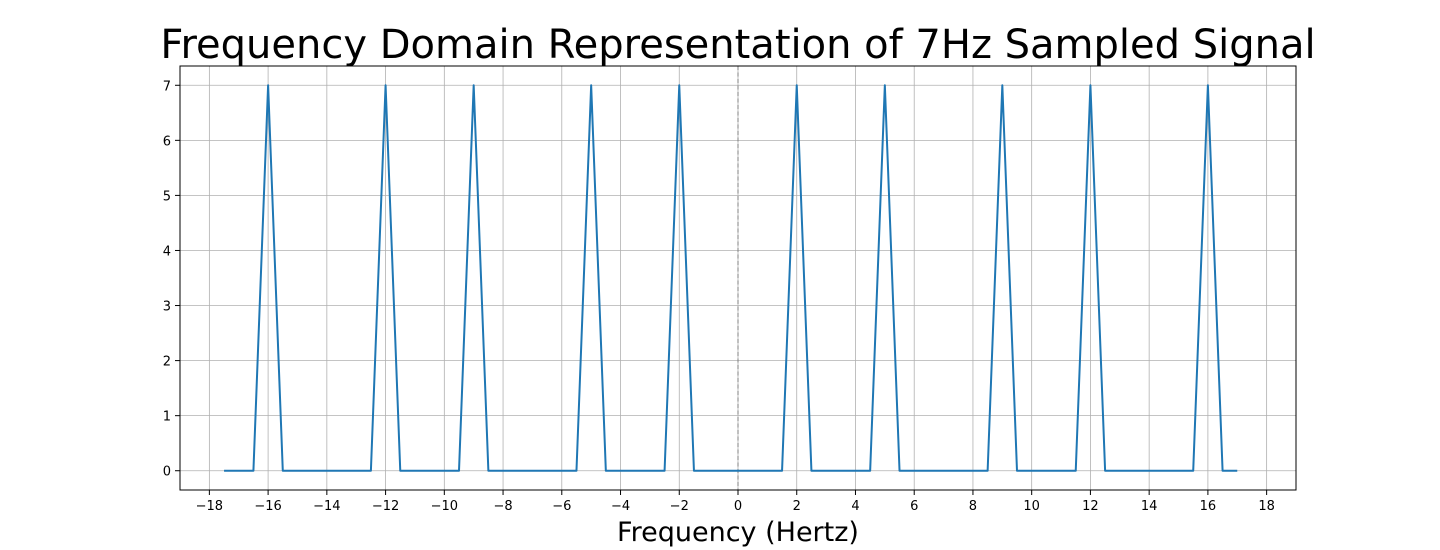  I want to click on x-tick-label: 4, so click(855, 506).